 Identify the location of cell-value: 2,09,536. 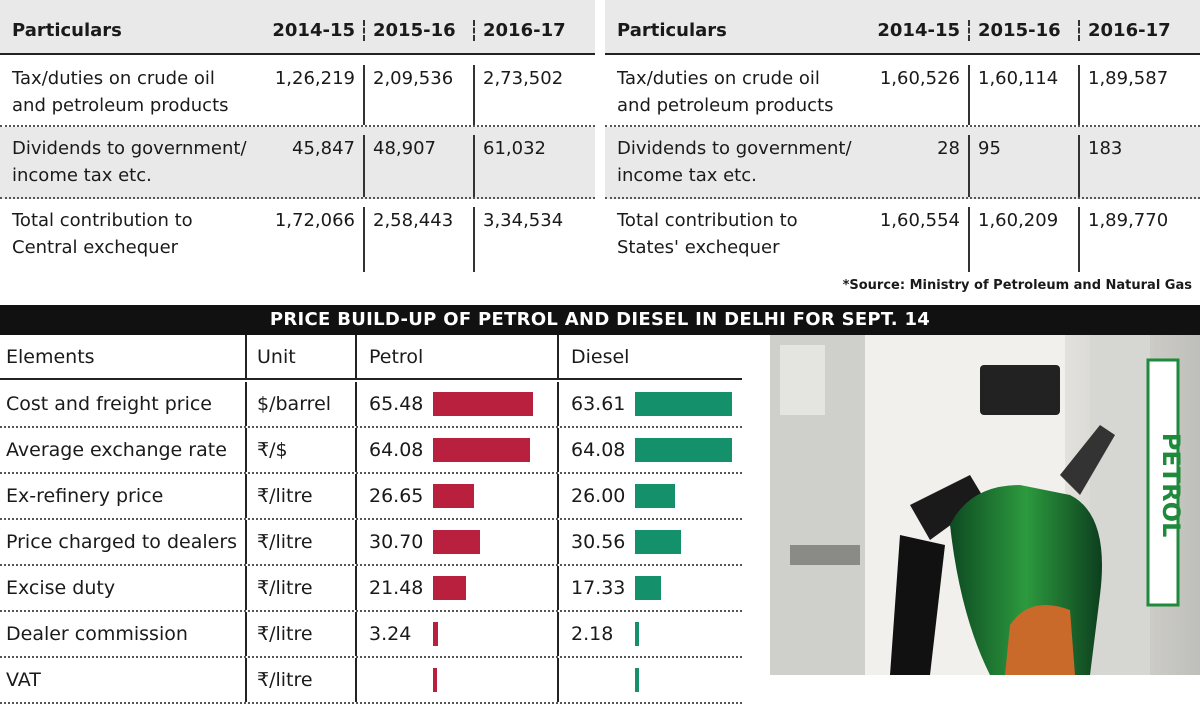
(418, 95).